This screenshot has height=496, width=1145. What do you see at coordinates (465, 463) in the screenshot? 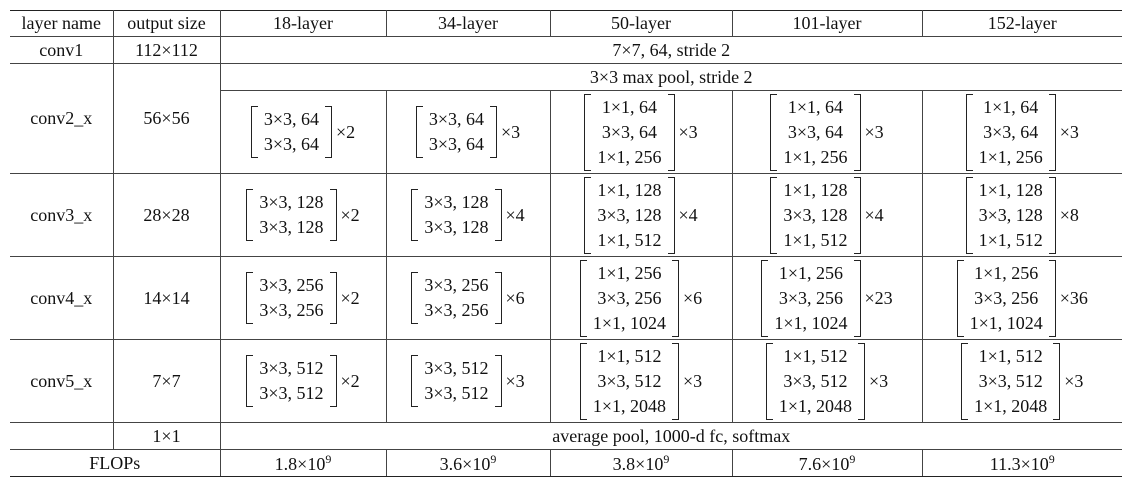
I see `flops-base: 3.6×10` at bounding box center [465, 463].